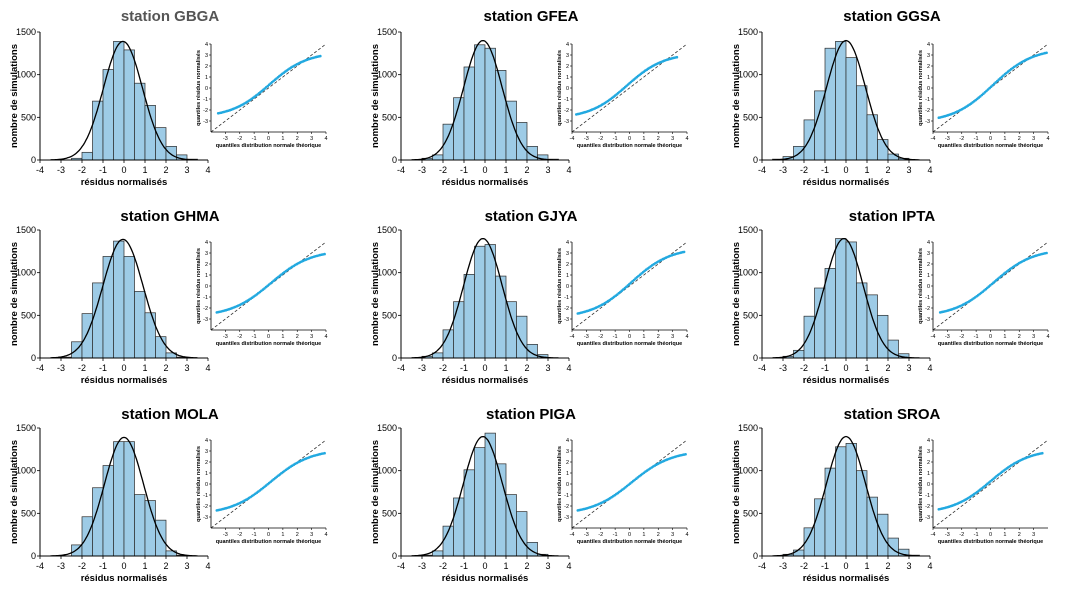 This screenshot has height=596, width=1085. What do you see at coordinates (206, 78) in the screenshot?
I see `qq-y-tick-label: 1` at bounding box center [206, 78].